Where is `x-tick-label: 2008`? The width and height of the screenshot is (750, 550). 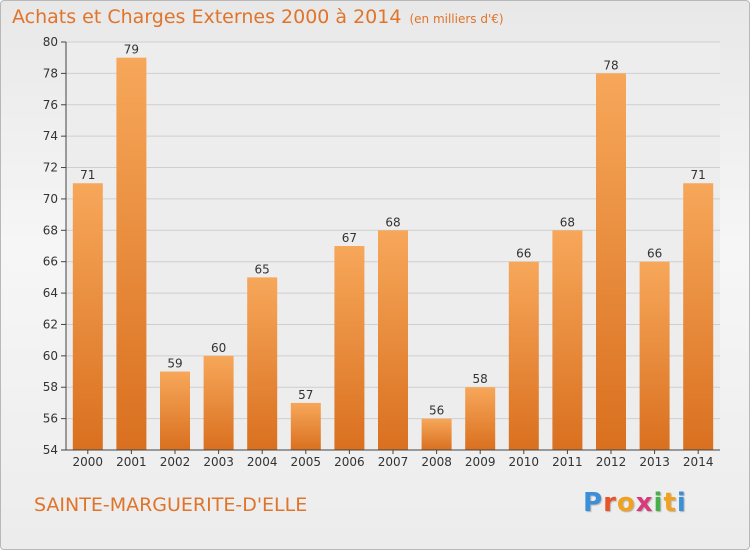 x-tick-label: 2008 is located at coordinates (436, 462).